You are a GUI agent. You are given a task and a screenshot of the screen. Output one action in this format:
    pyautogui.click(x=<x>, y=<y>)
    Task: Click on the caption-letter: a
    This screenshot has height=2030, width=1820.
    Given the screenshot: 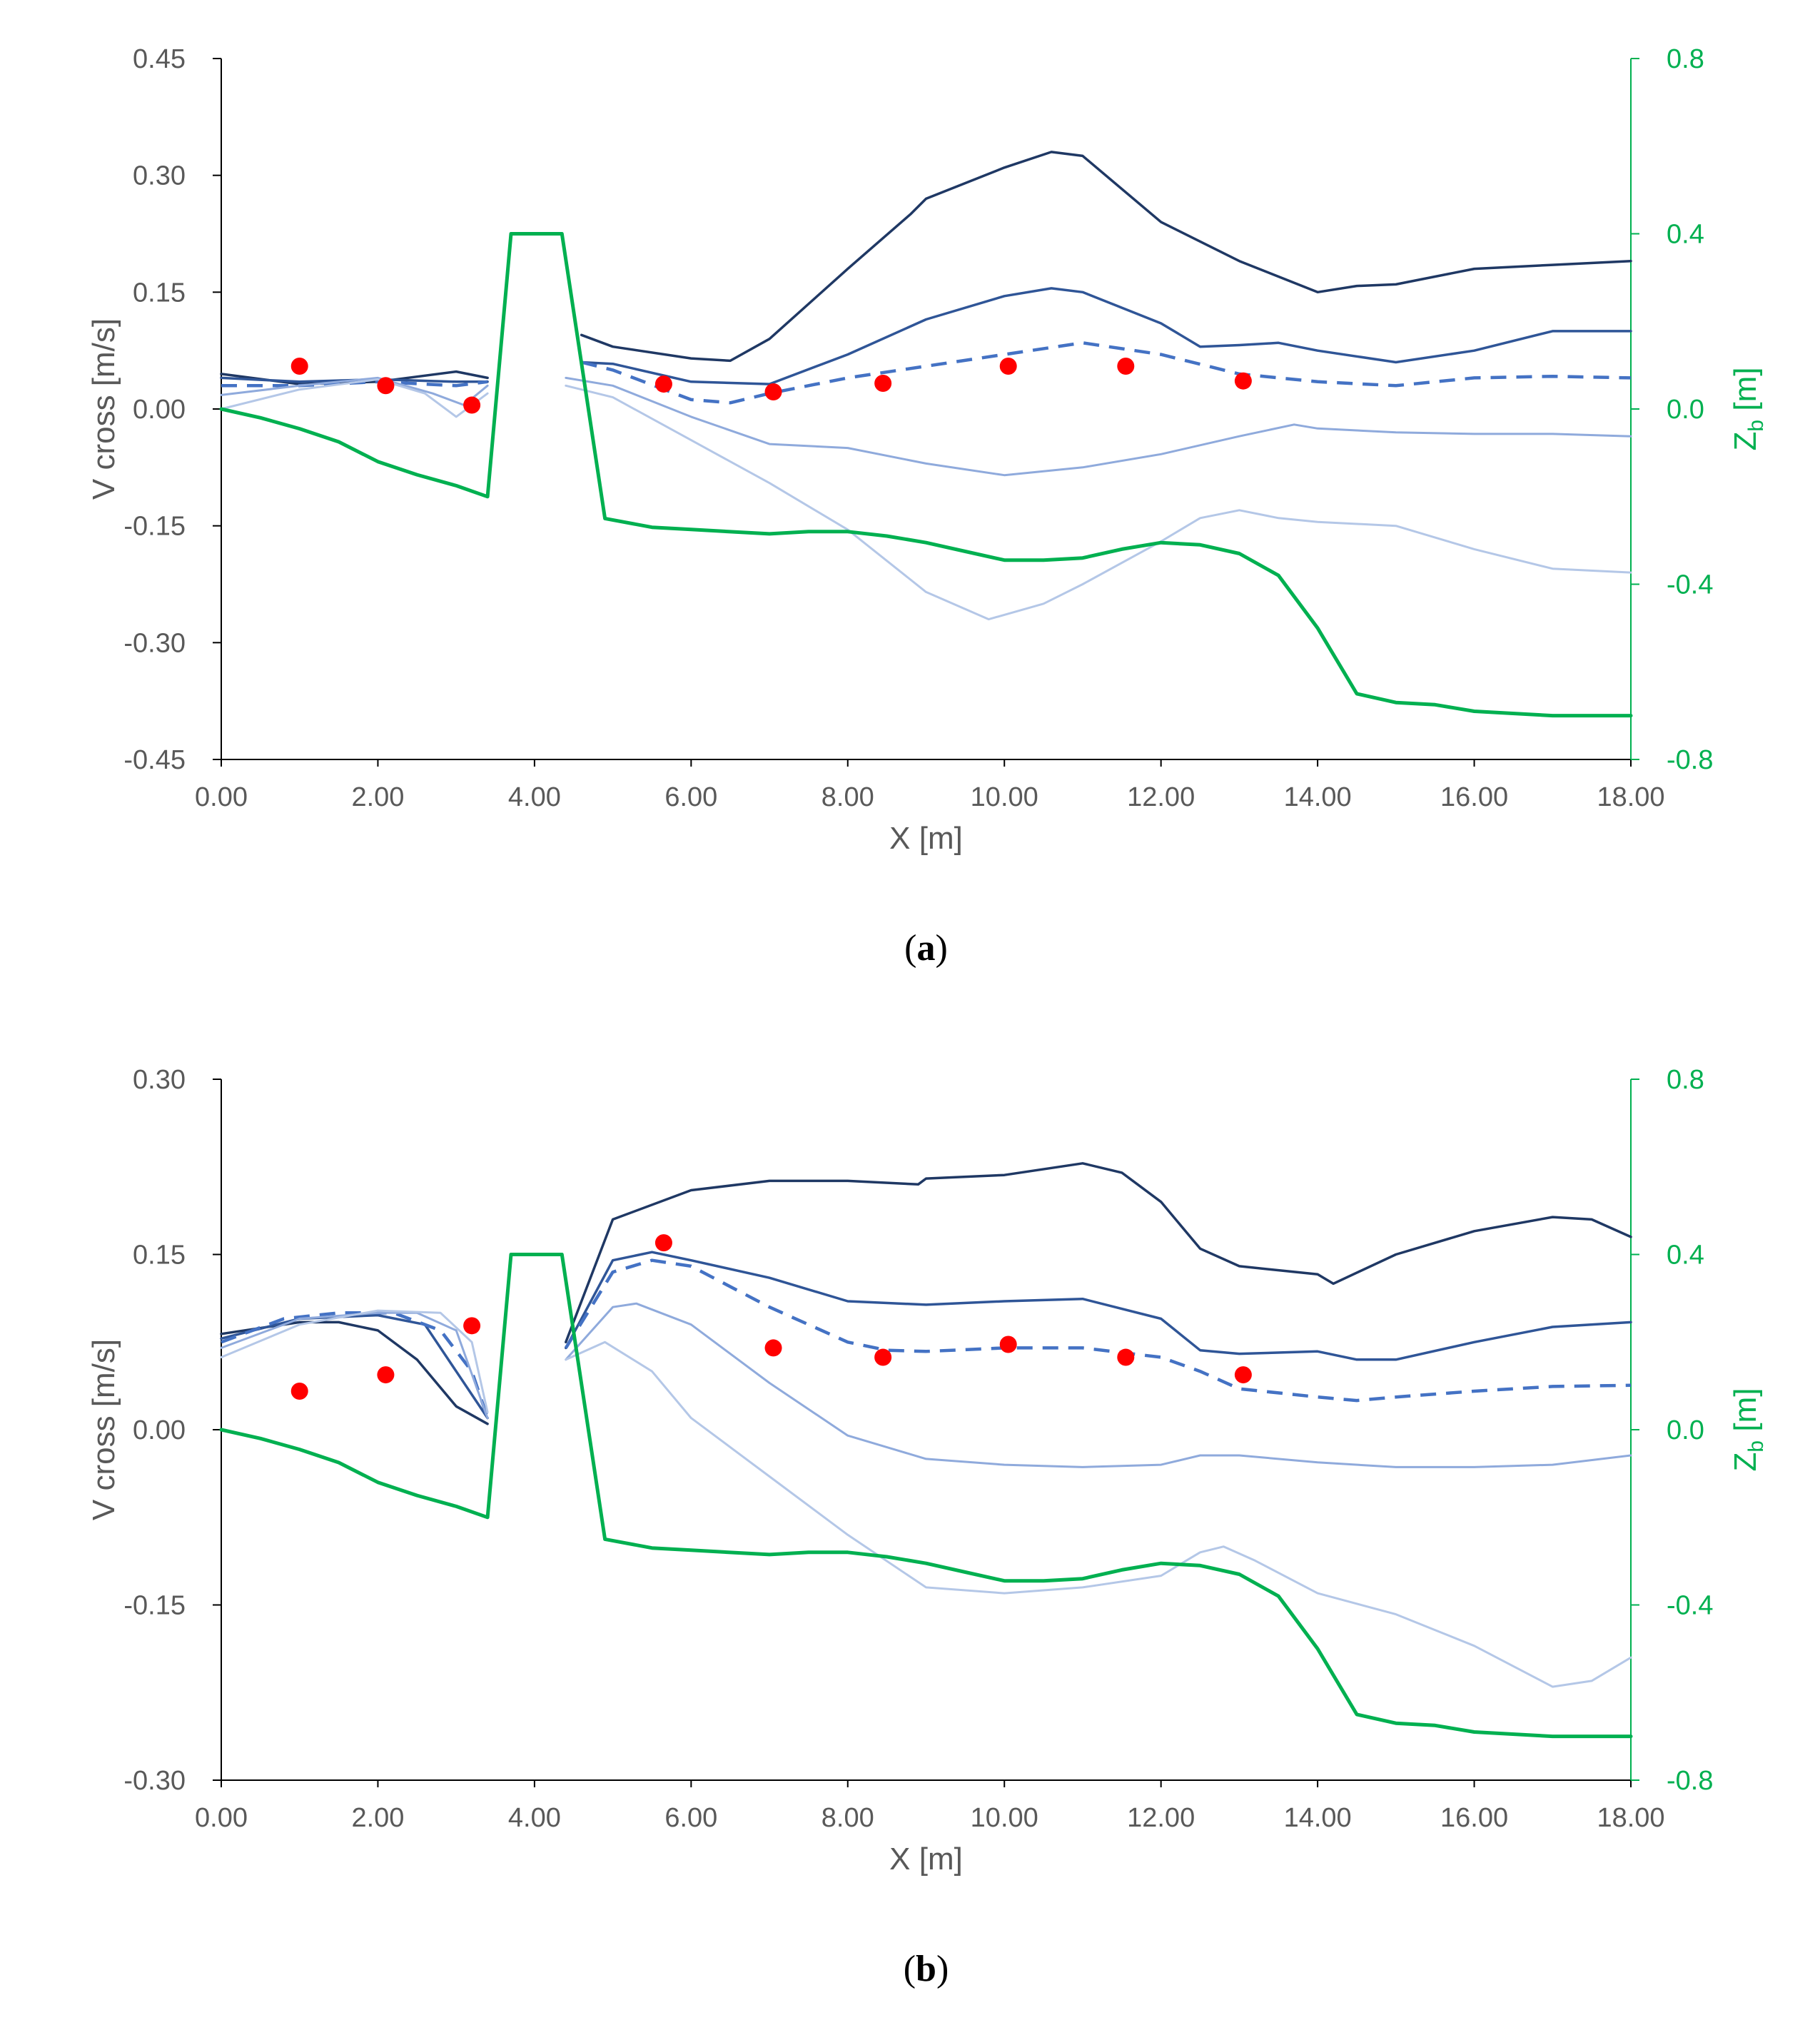 What is the action you would take?
    pyautogui.click(x=926, y=948)
    